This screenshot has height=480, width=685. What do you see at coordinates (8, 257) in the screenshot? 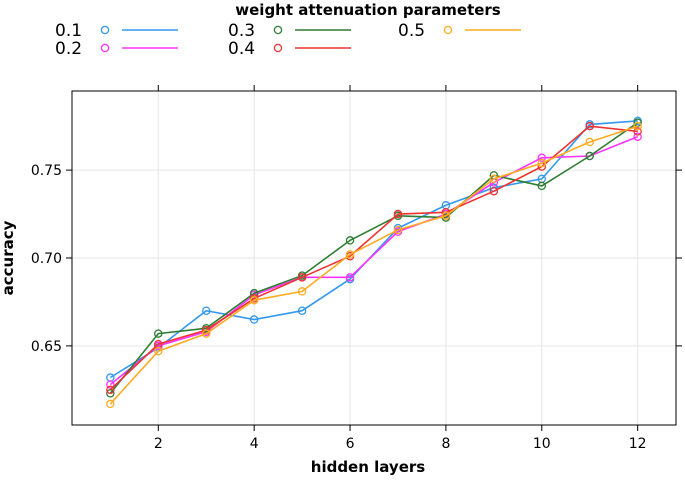
I see `y-axis-title: accuracy` at bounding box center [8, 257].